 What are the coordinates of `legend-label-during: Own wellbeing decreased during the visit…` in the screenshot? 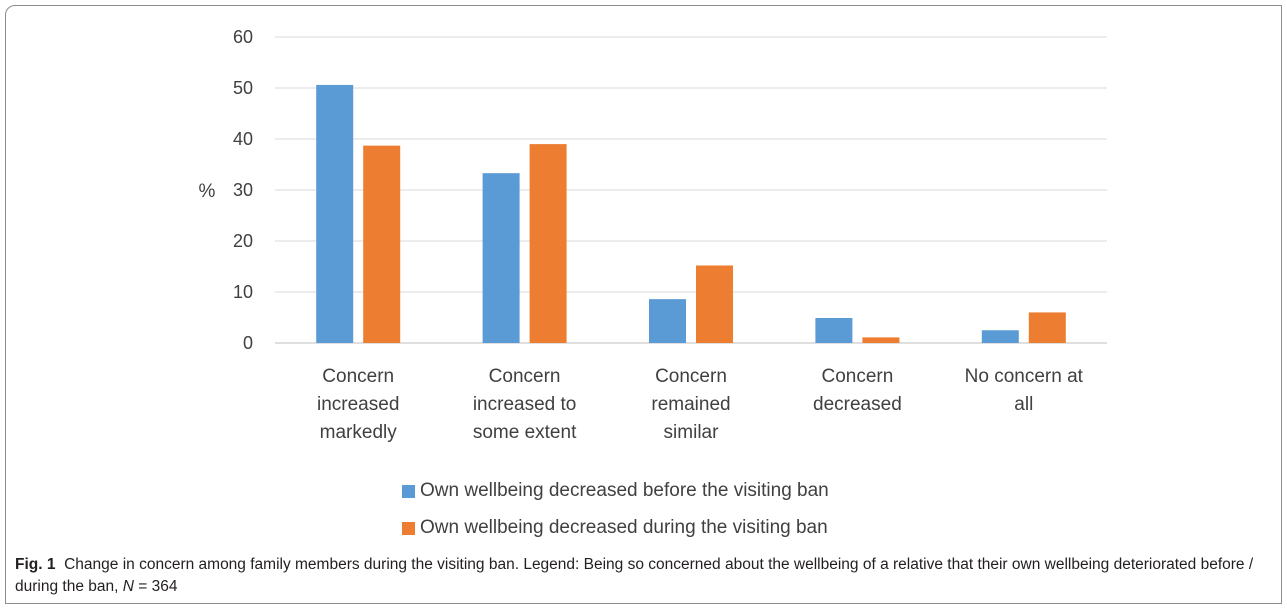 It's located at (624, 527).